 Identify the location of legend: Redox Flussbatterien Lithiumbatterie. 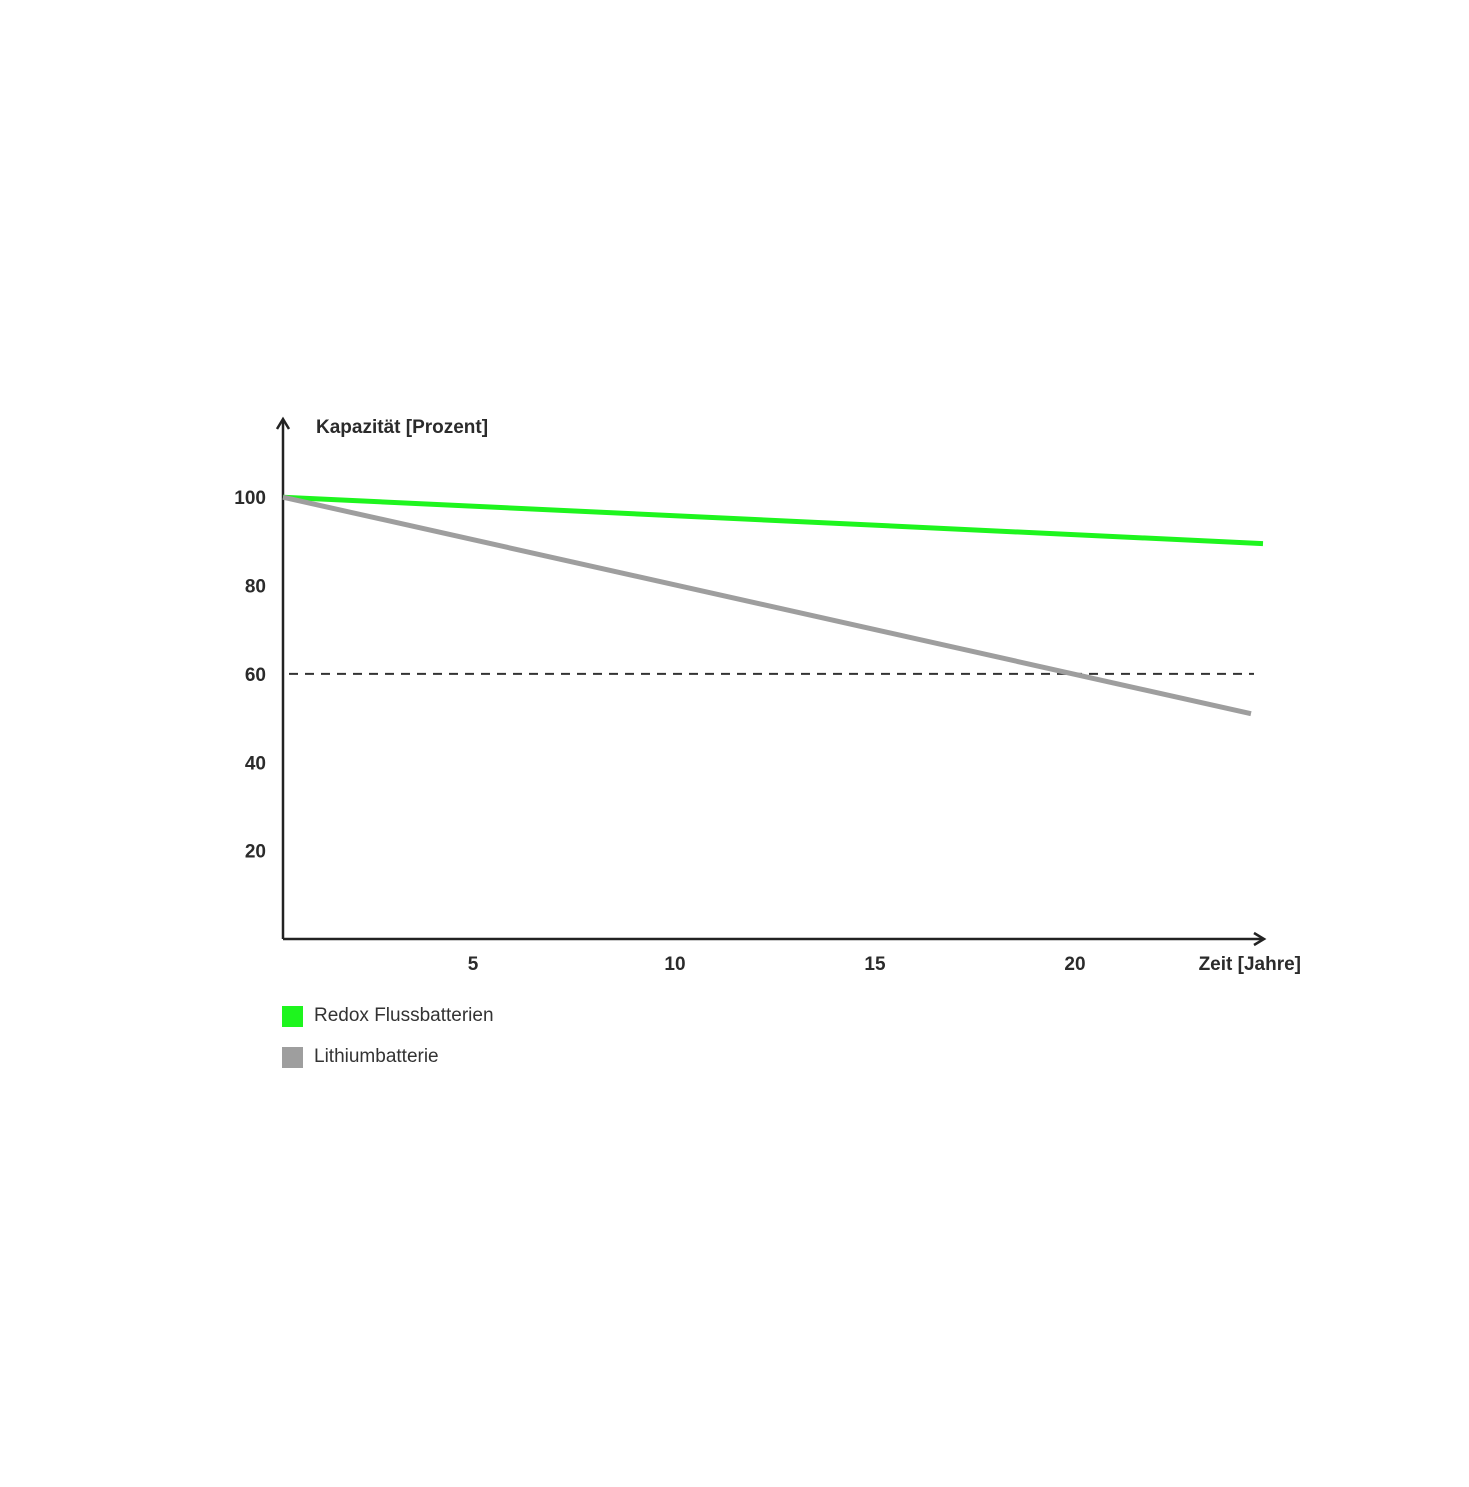
(388, 1044).